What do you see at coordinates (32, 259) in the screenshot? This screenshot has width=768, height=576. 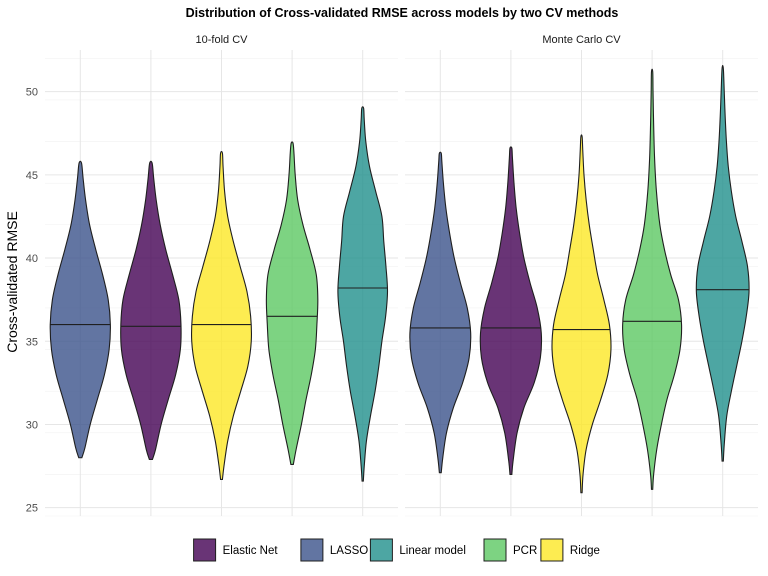 I see `y-tick-label: 40` at bounding box center [32, 259].